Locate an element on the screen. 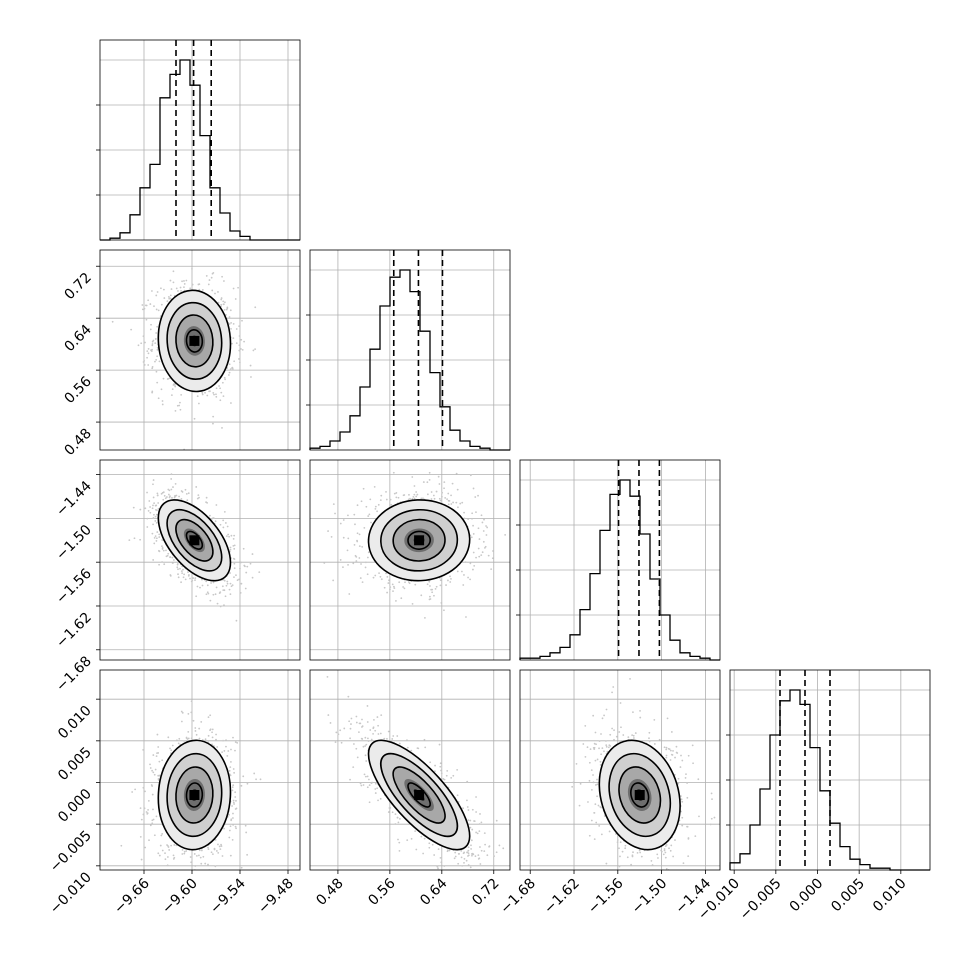  contour-line is located at coordinates (194, 795).